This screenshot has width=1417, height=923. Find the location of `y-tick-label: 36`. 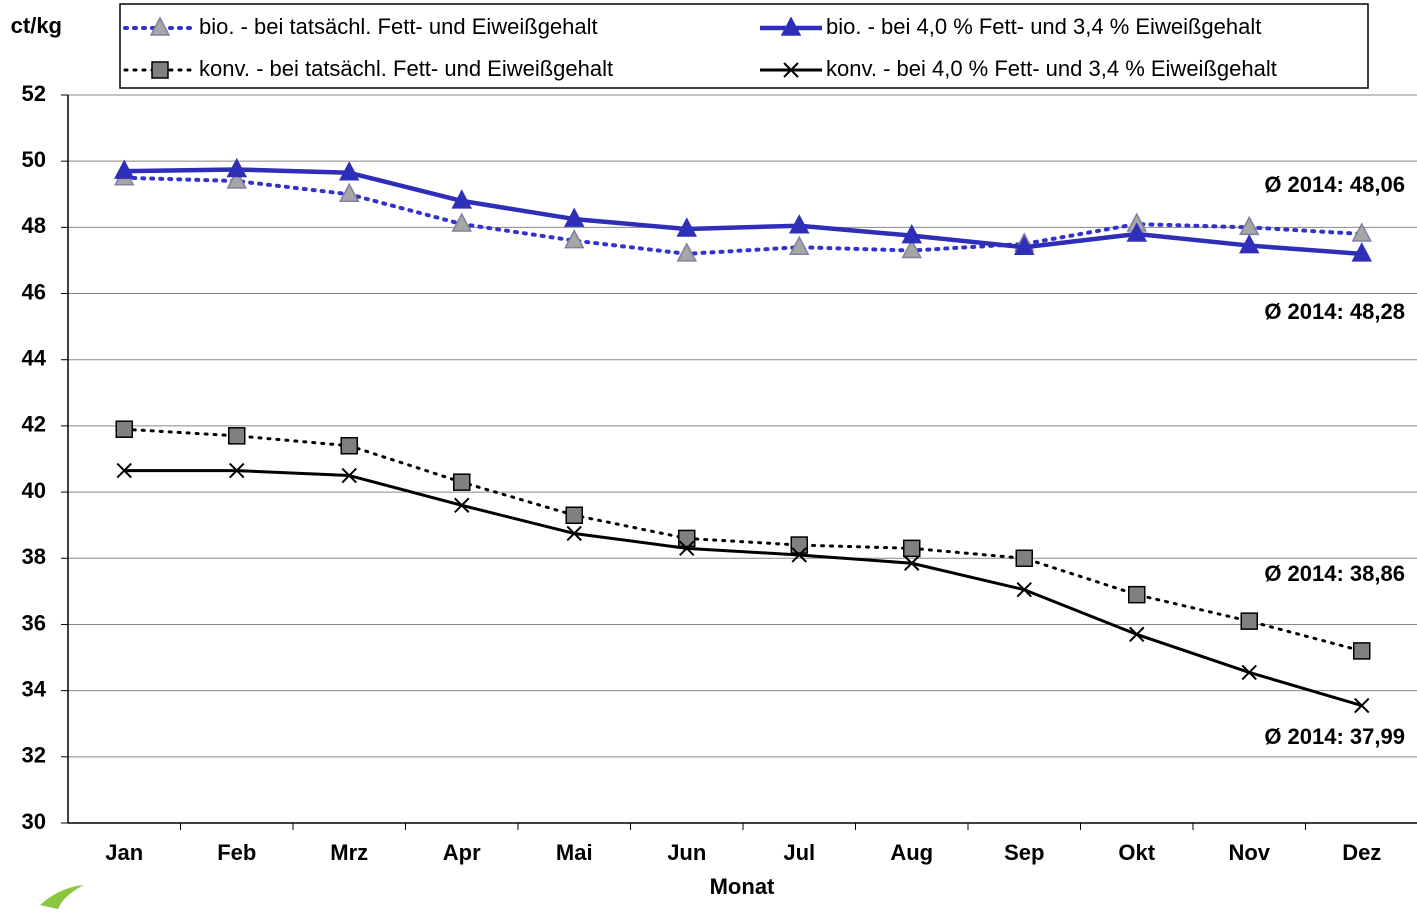

y-tick-label: 36 is located at coordinates (34, 622).